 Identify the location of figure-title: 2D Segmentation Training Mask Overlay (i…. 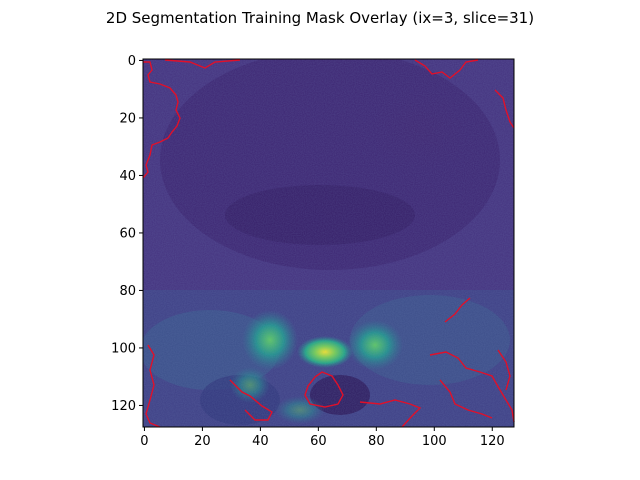
(320, 18).